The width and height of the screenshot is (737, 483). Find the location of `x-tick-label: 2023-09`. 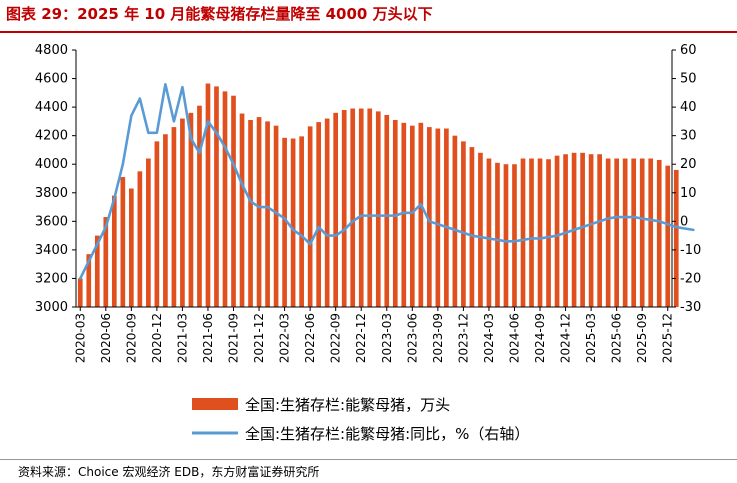

x-tick-label: 2023-09 is located at coordinates (438, 338).